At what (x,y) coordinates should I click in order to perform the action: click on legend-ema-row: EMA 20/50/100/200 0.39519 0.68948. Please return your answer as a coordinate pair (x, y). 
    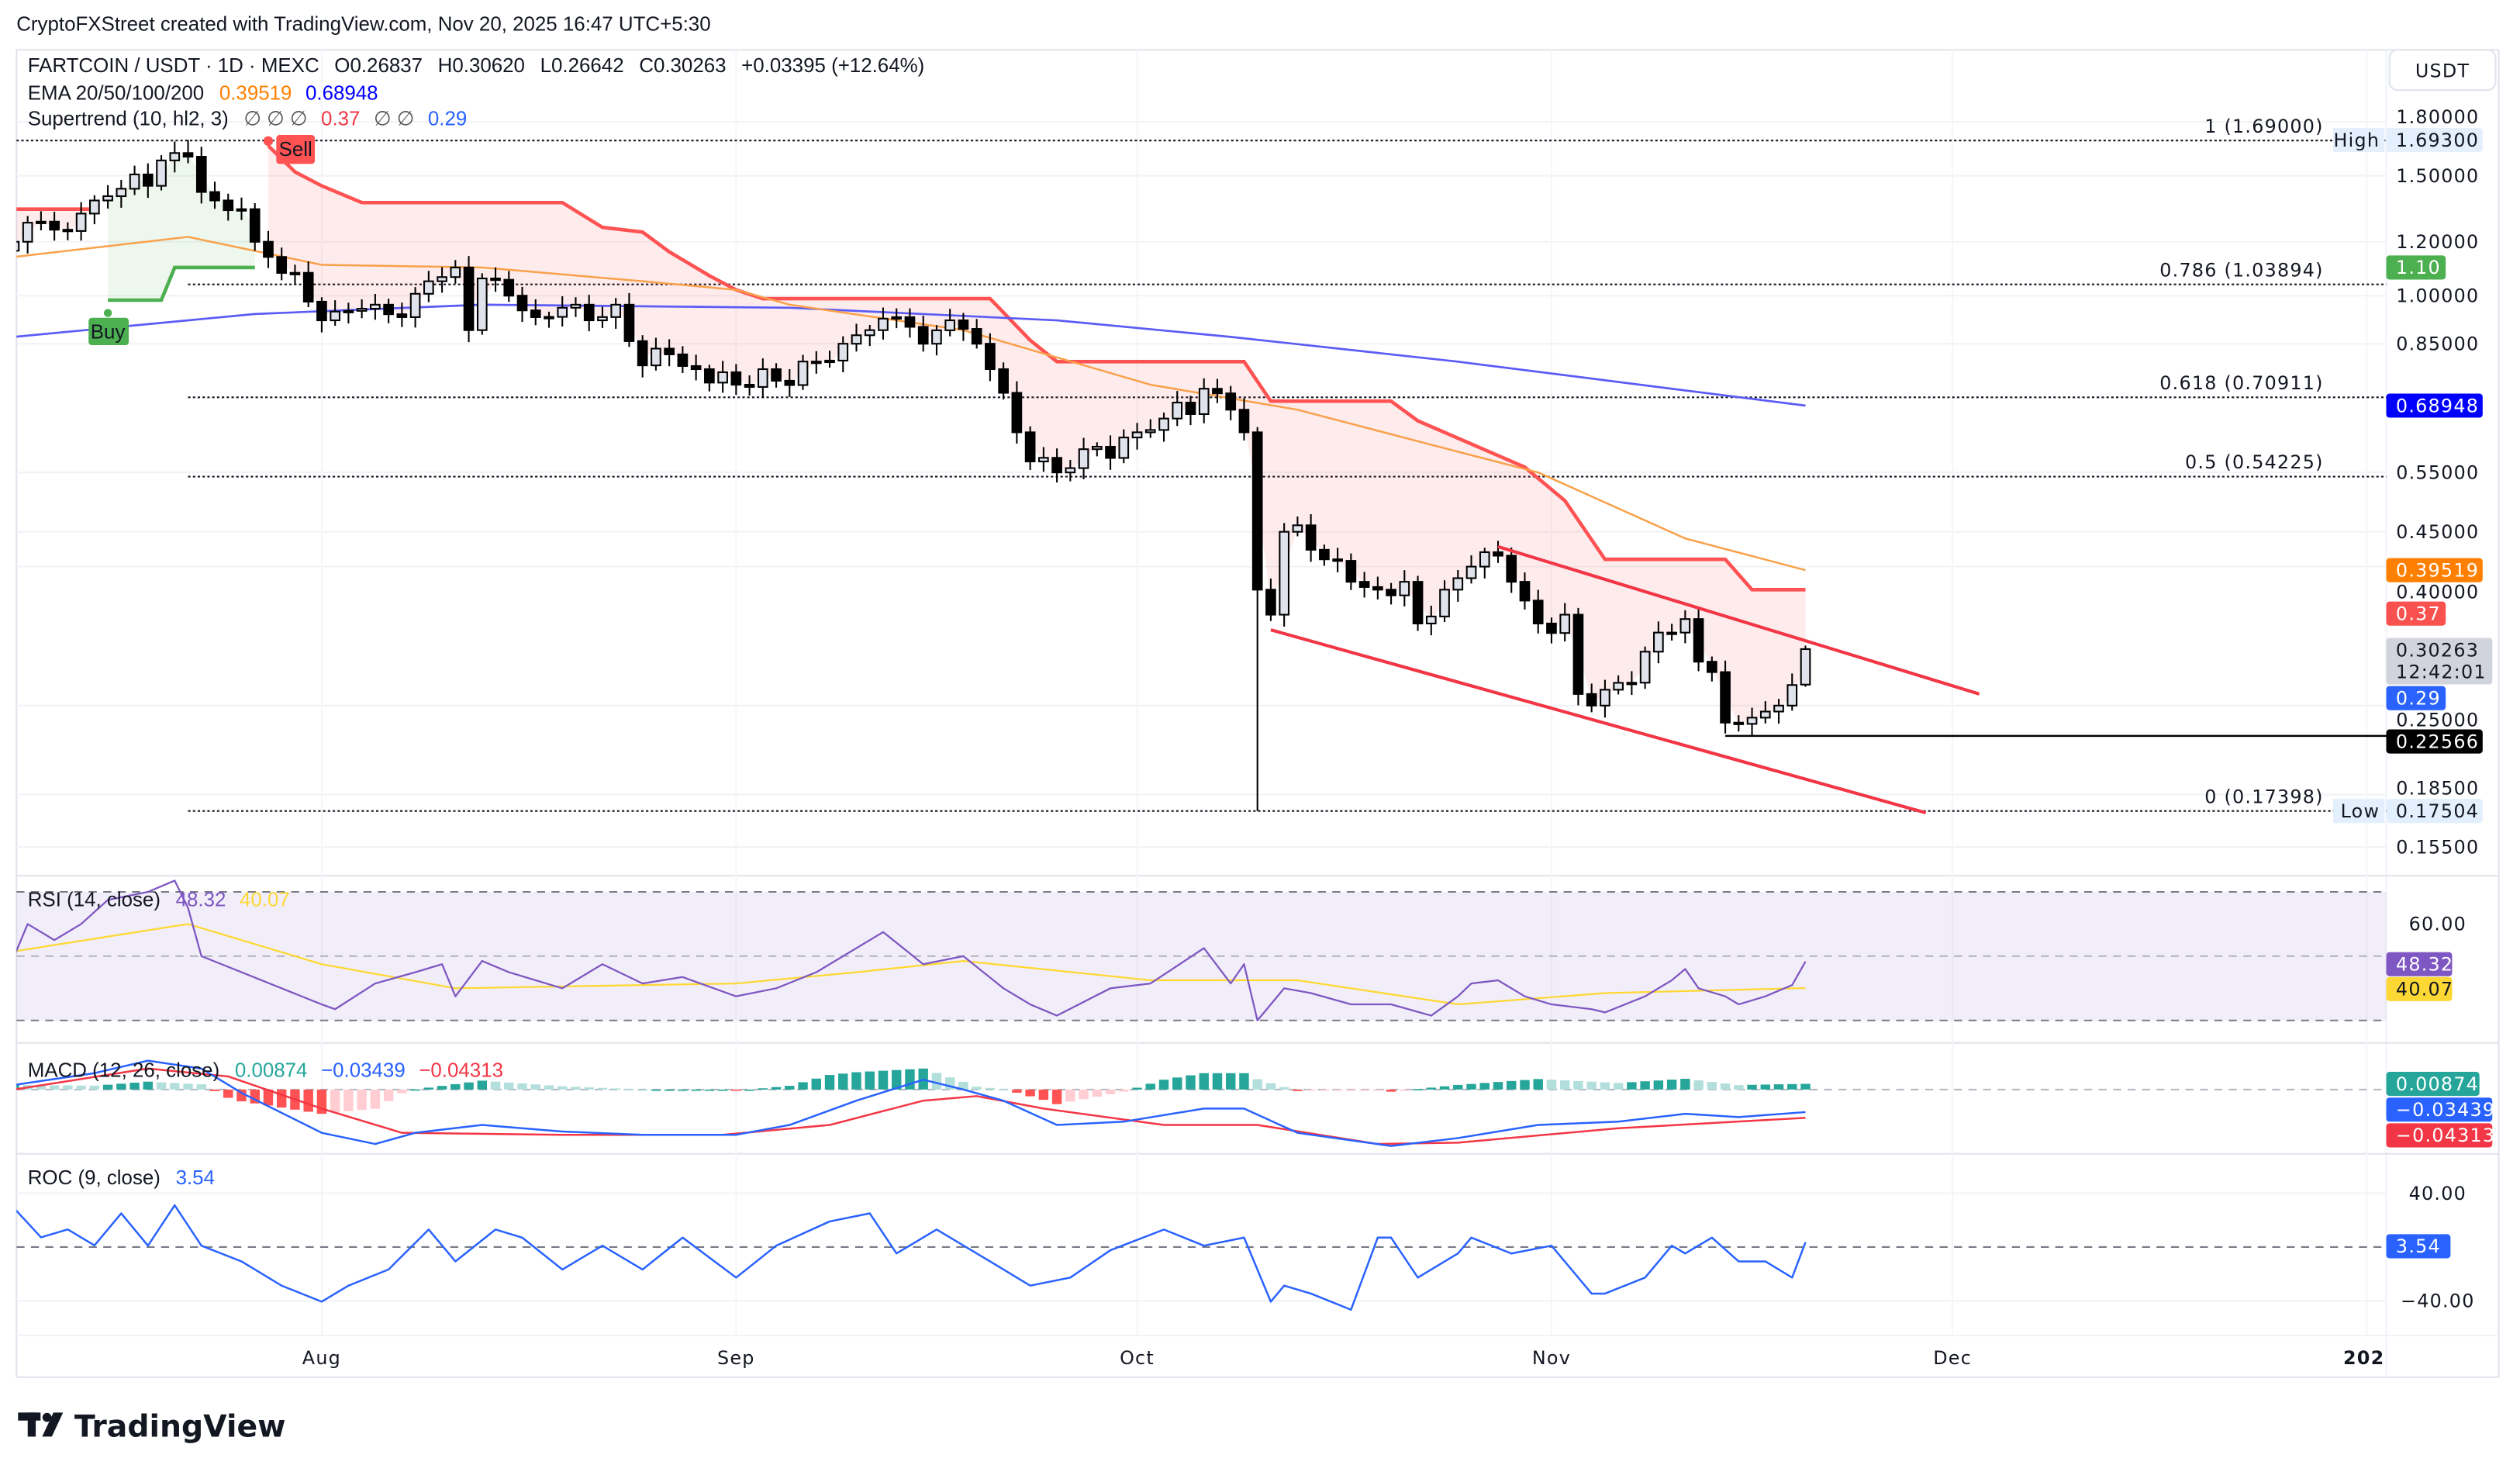
    Looking at the image, I should click on (203, 93).